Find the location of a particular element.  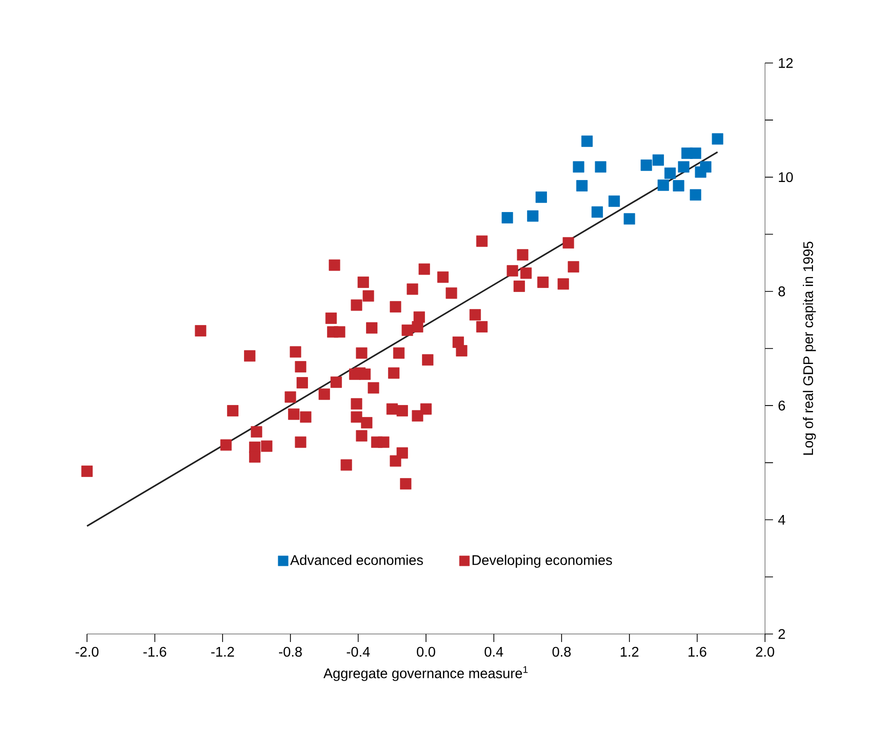

x-tick-label: 2.0 is located at coordinates (765, 651).